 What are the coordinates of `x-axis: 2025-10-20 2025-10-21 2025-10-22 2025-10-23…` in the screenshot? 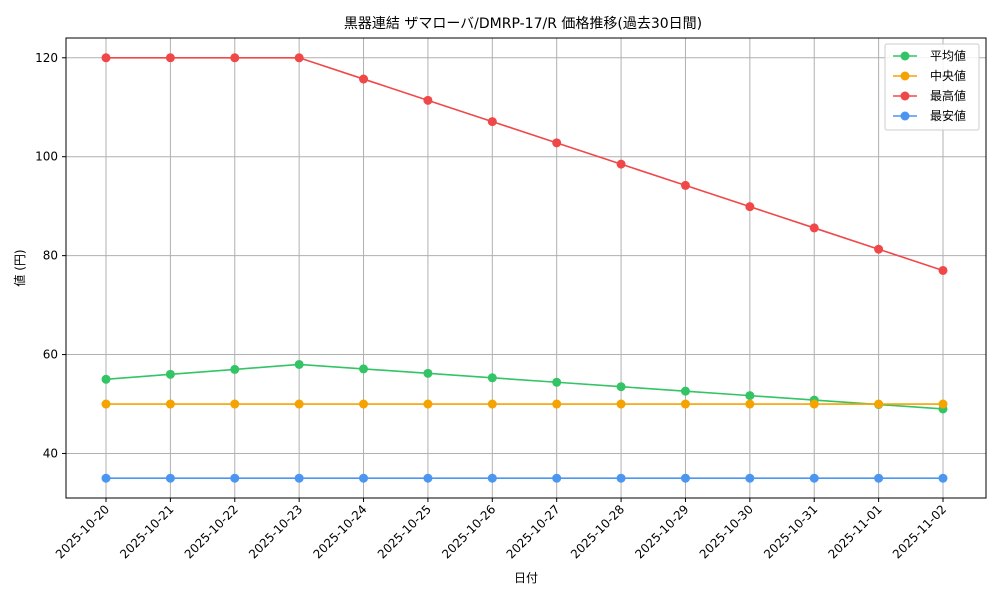 It's located at (501, 529).